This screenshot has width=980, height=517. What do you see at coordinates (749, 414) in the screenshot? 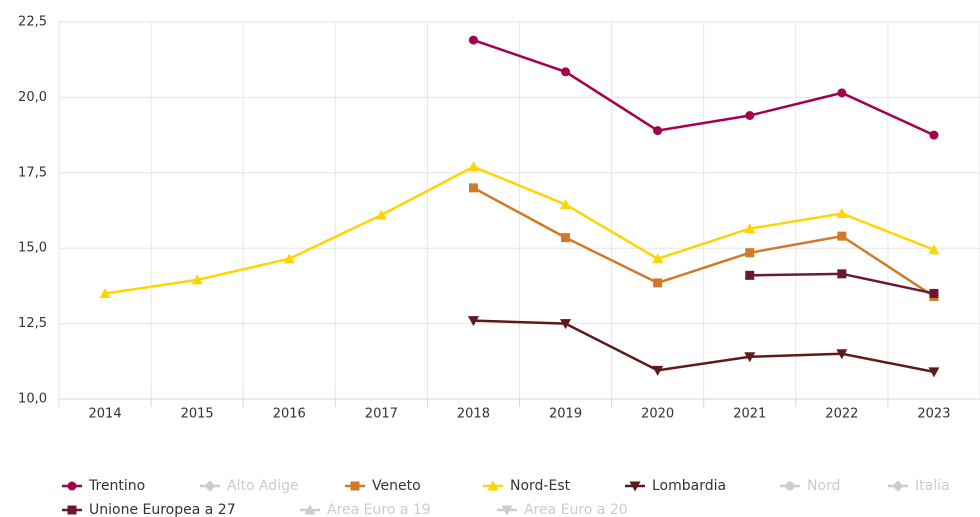
I see `x-tick-label: 2021` at bounding box center [749, 414].